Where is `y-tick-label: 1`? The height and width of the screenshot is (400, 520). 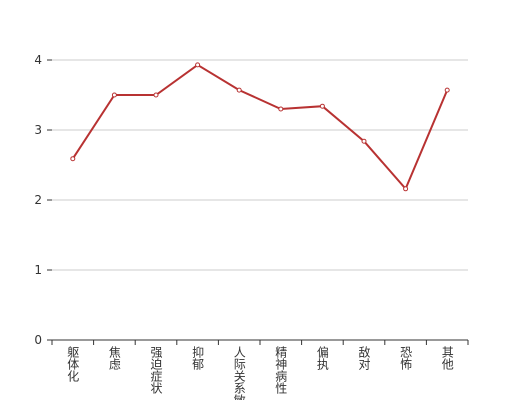
y-tick-label: 1 is located at coordinates (38, 270).